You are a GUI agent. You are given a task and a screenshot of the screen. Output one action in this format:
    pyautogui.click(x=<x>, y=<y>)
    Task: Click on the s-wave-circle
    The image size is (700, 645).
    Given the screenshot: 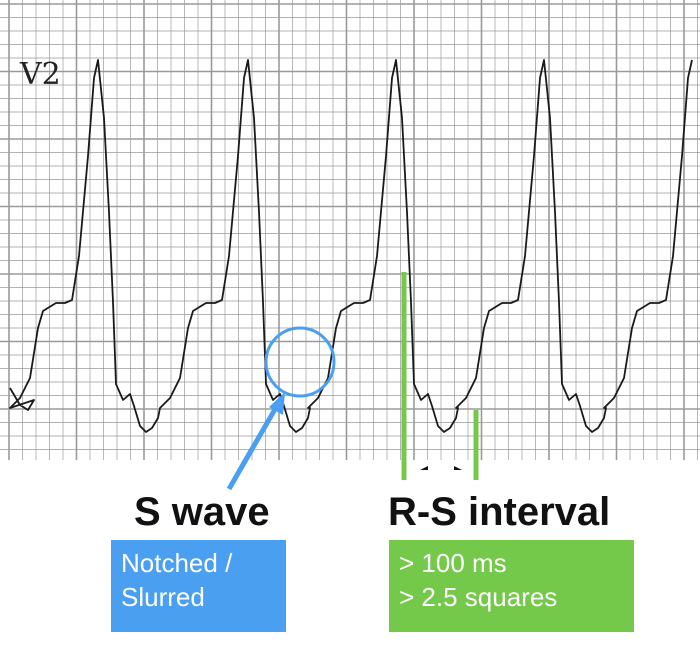 What is the action you would take?
    pyautogui.click(x=300, y=362)
    